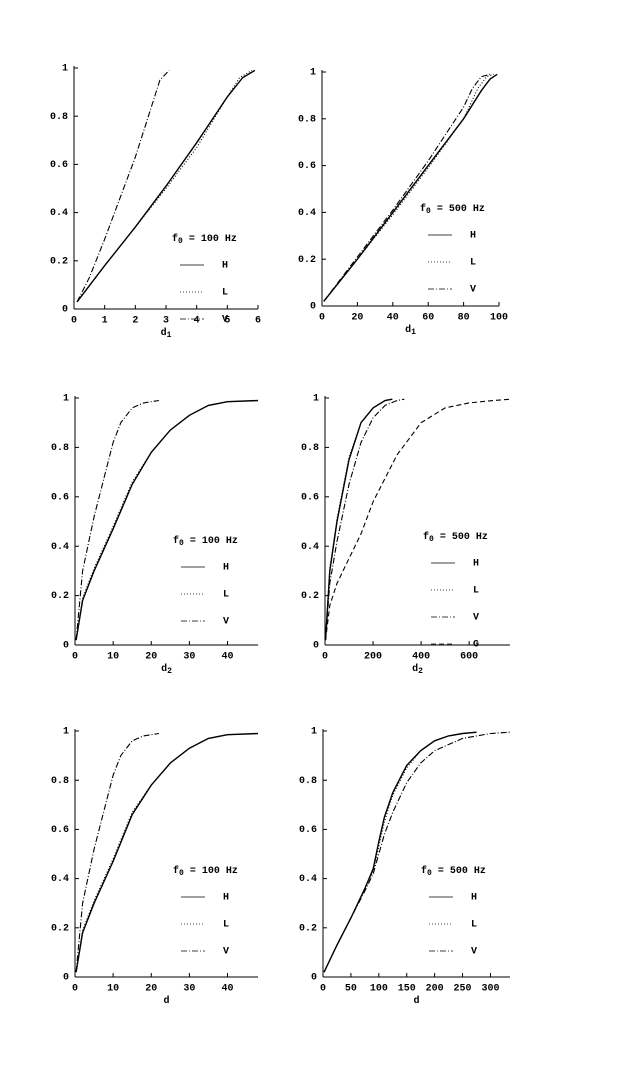 The height and width of the screenshot is (1073, 638). Describe the element at coordinates (461, 537) in the screenshot. I see `legend-title-rest: = 500 Hz` at that location.